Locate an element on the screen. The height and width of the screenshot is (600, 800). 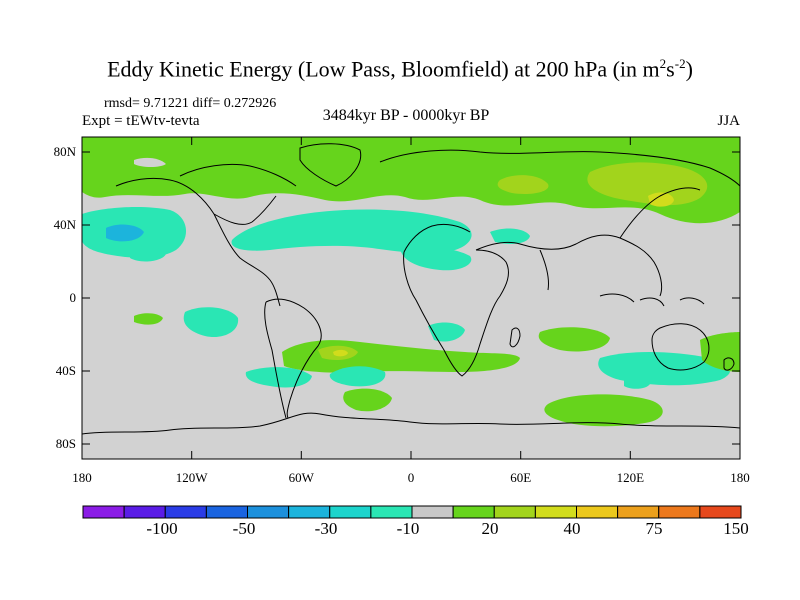
colorbar-label-minus-10: -10 is located at coordinates (408, 528).